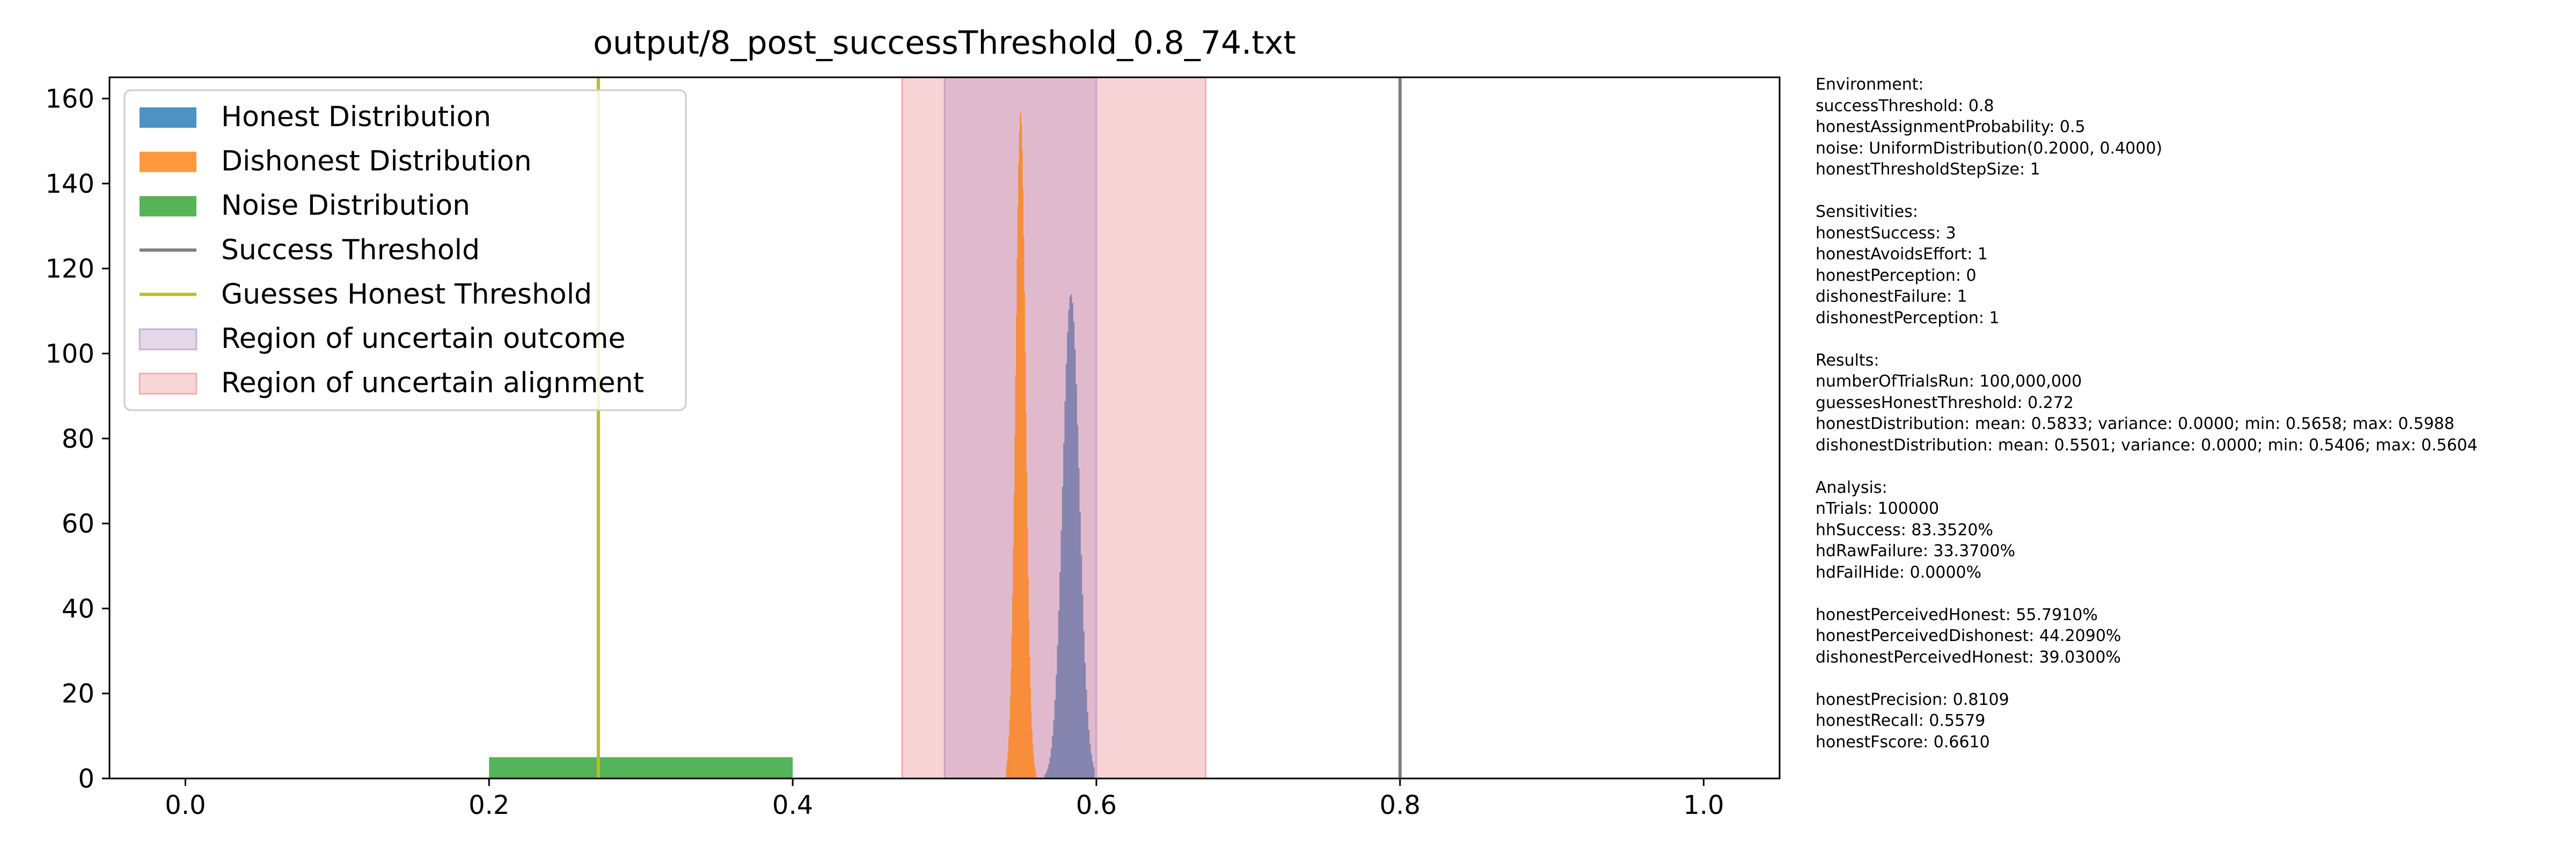 The image size is (2576, 859). I want to click on legend-label: Honest Distribution, so click(356, 117).